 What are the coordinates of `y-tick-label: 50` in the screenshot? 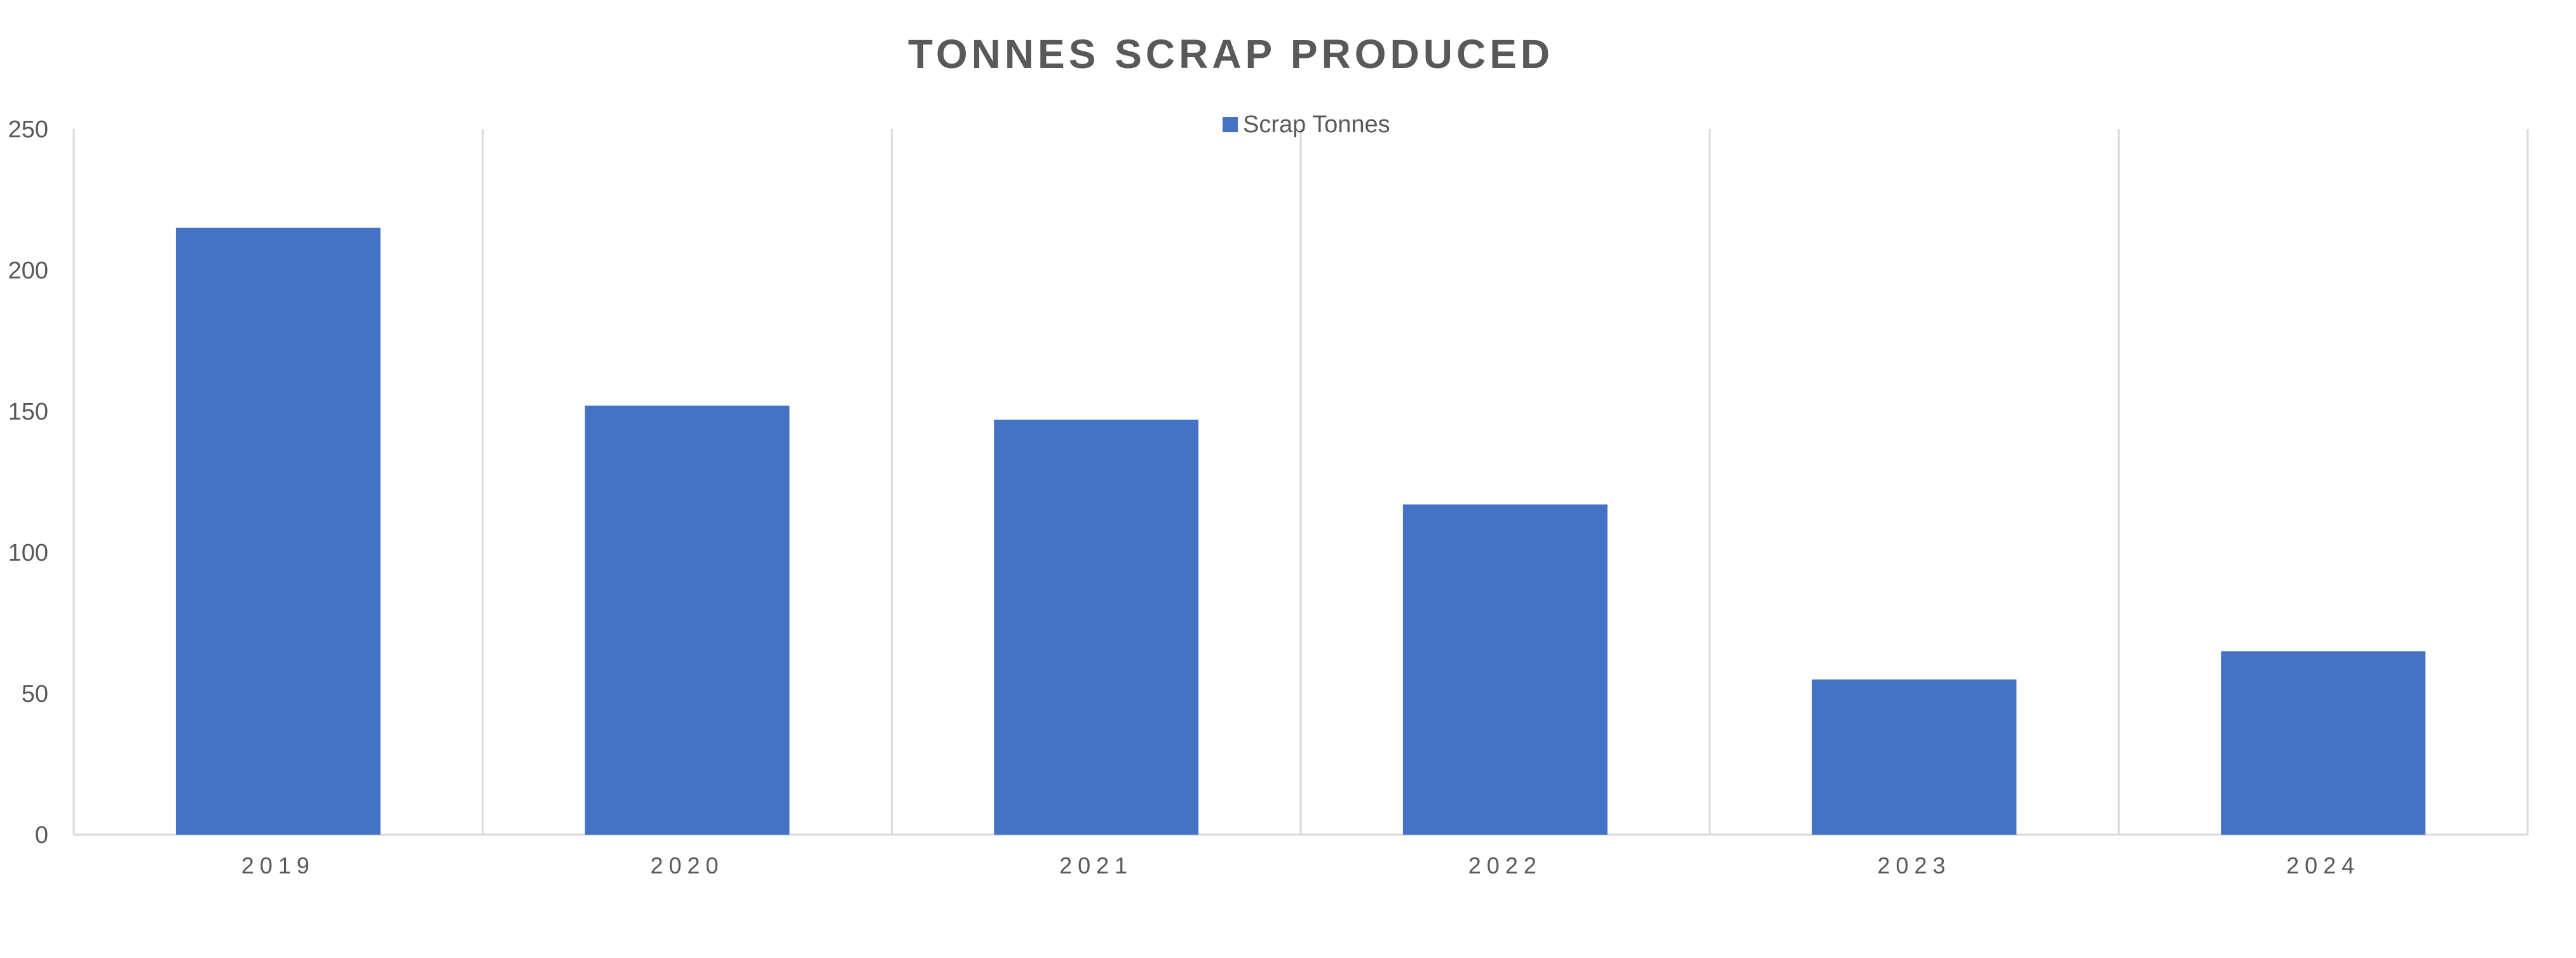 It's located at (35, 695).